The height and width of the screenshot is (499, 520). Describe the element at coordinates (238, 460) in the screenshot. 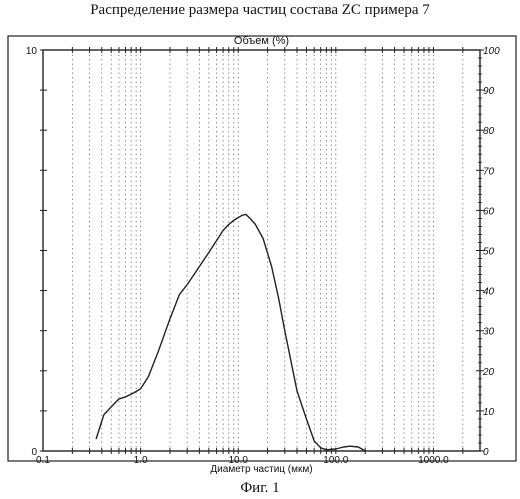

I see `x-tick-label: 10.0` at that location.